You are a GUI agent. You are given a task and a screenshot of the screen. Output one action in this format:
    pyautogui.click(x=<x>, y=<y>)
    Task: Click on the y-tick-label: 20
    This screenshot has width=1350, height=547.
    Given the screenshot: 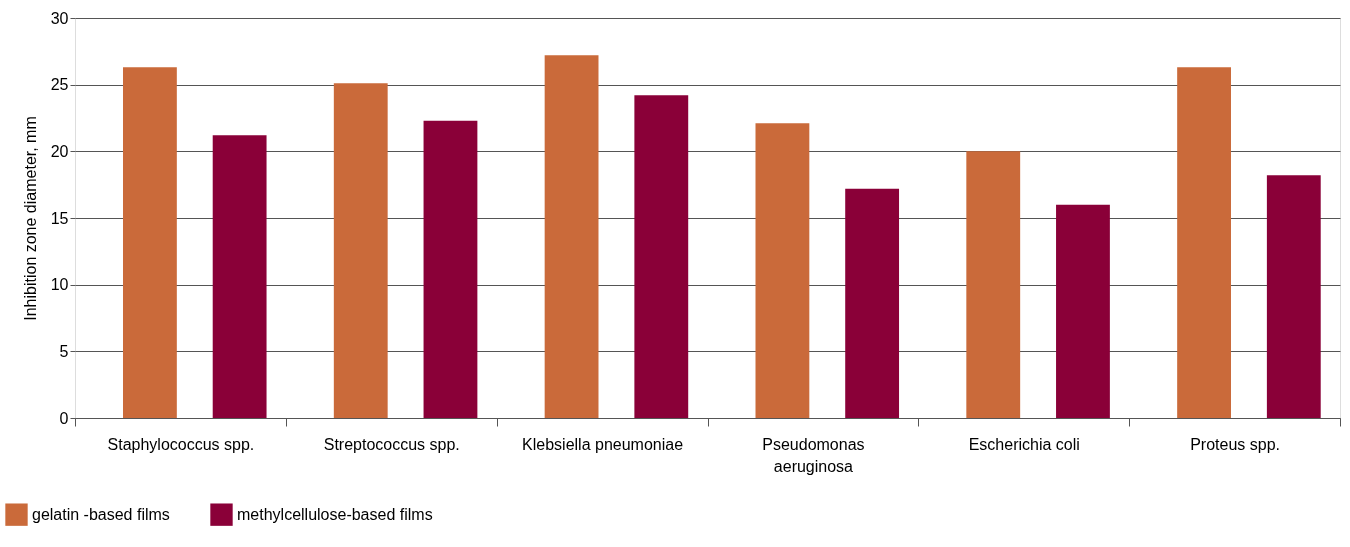 What is the action you would take?
    pyautogui.click(x=59, y=151)
    